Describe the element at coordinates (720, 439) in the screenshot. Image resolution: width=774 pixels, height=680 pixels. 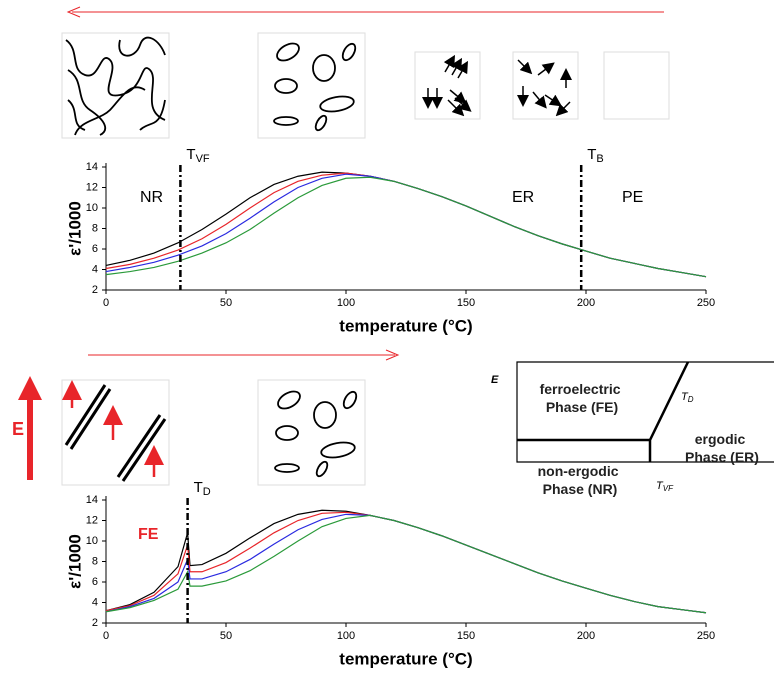
I see `region-line: ergodic` at that location.